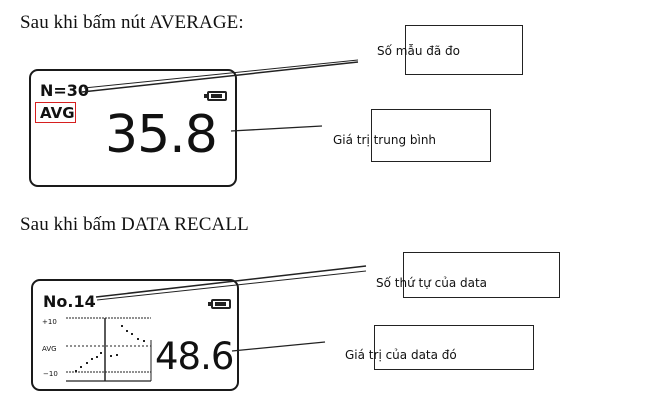 The height and width of the screenshot is (415, 663). What do you see at coordinates (50, 374) in the screenshot?
I see `lower-limit-label: −10` at bounding box center [50, 374].